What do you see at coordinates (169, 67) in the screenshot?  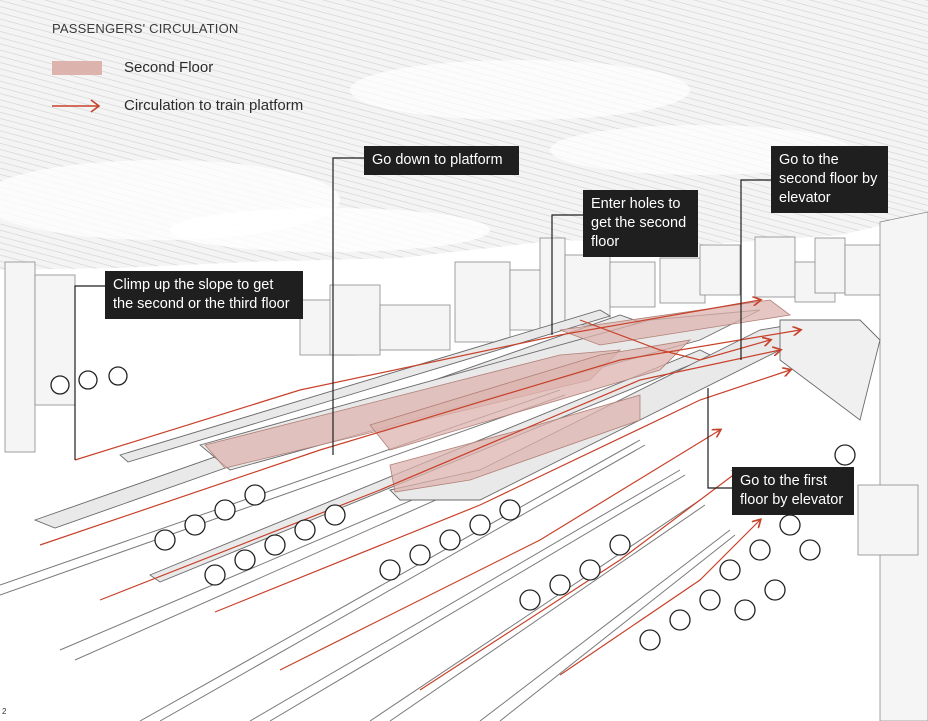 I see `legend-label-second-floor: Second Floor` at bounding box center [169, 67].